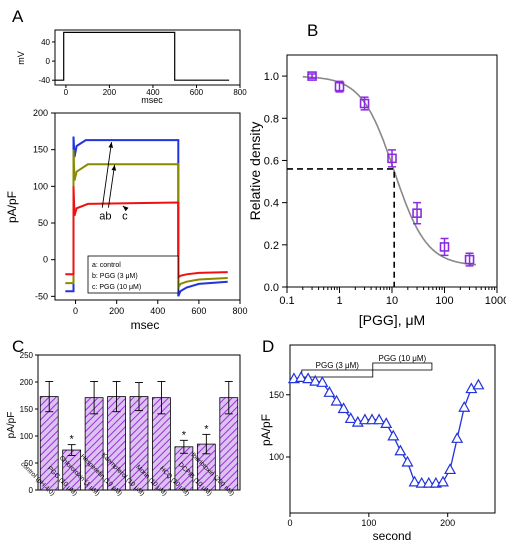  Describe the element at coordinates (392, 301) in the screenshot. I see `b-xtick-label: 10` at that location.